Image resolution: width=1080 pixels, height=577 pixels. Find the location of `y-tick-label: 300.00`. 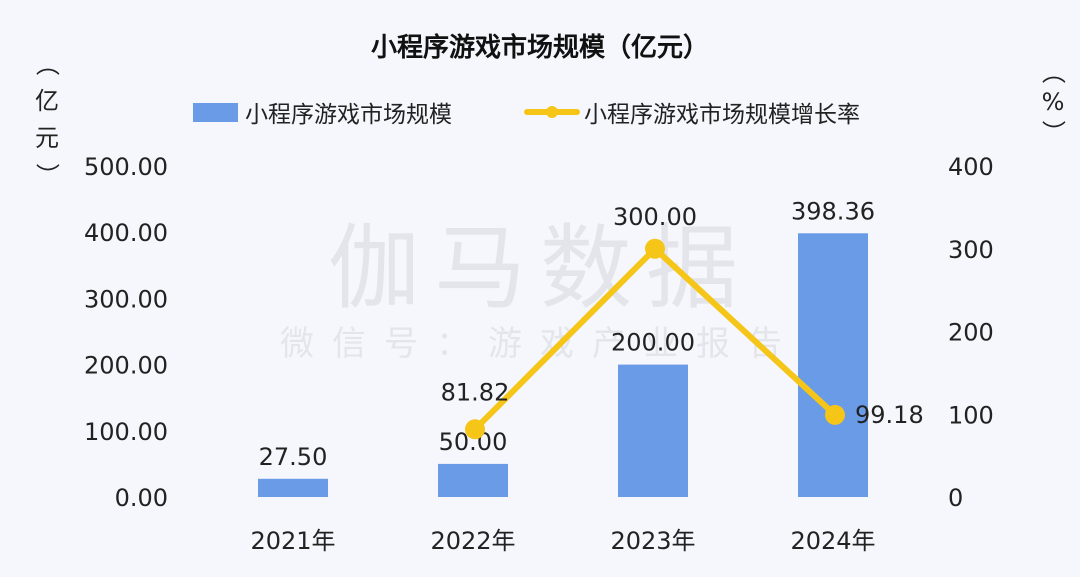

y-tick-label: 300.00 is located at coordinates (126, 299).